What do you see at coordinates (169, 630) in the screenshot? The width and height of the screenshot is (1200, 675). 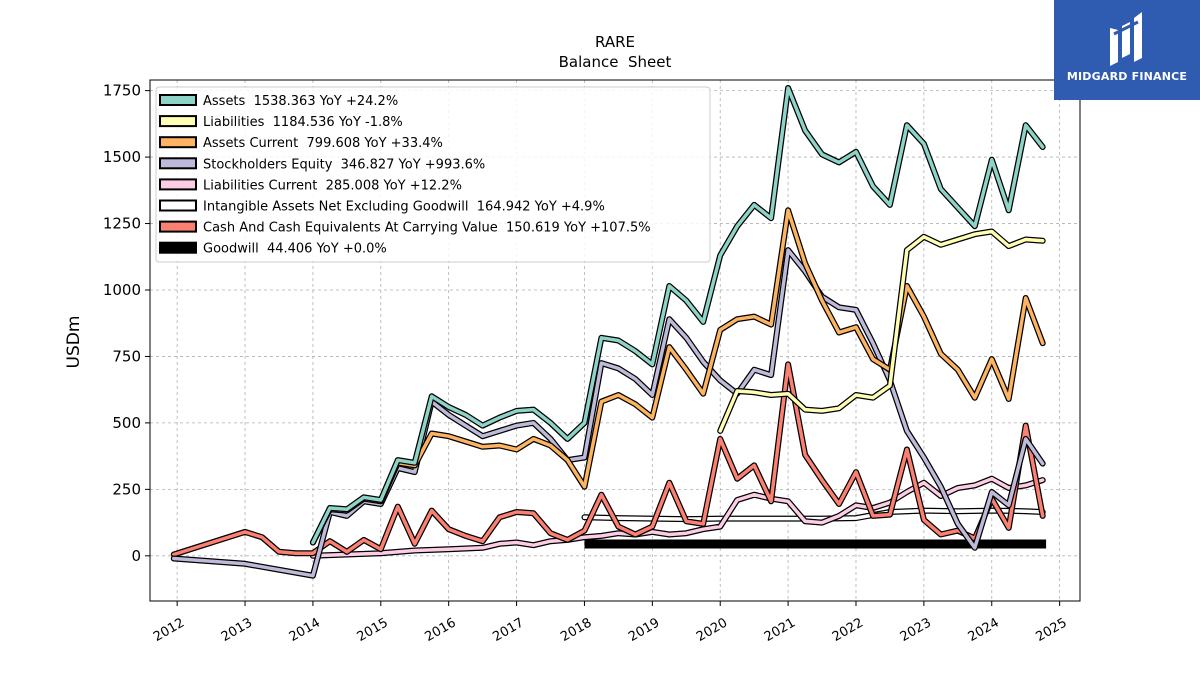 I see `x-tick-label: 2012` at bounding box center [169, 630].